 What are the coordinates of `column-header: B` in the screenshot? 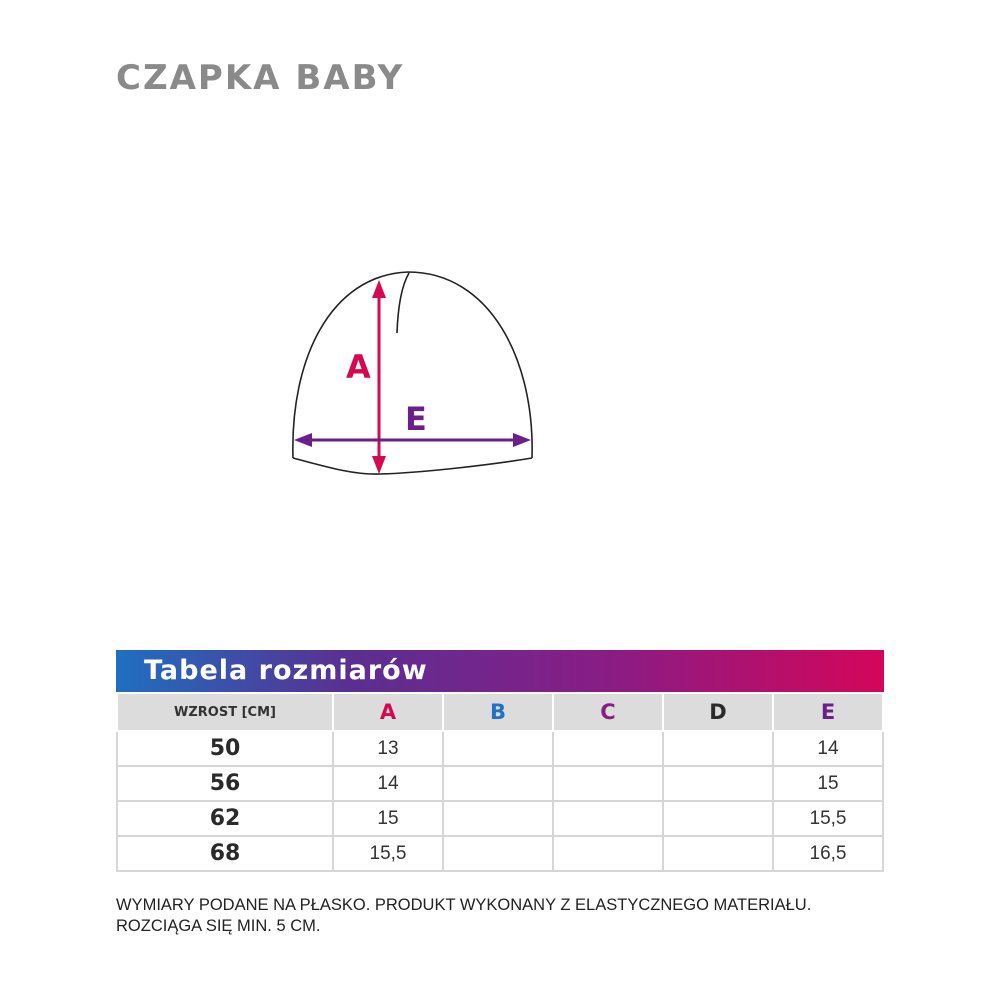 It's located at (498, 712).